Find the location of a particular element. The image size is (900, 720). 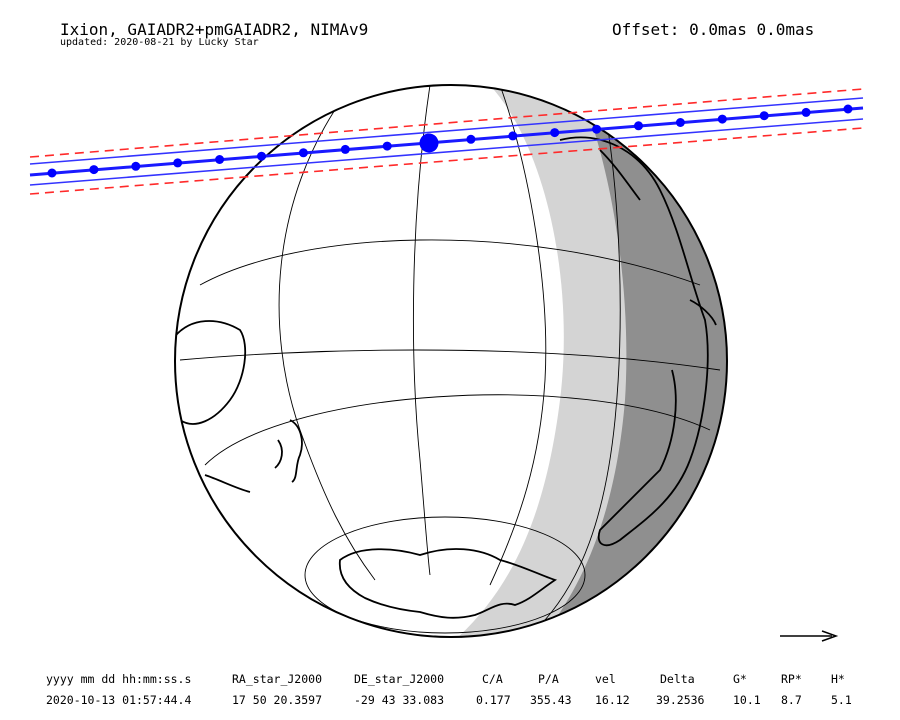

error-limit-south is located at coordinates (446, 161).